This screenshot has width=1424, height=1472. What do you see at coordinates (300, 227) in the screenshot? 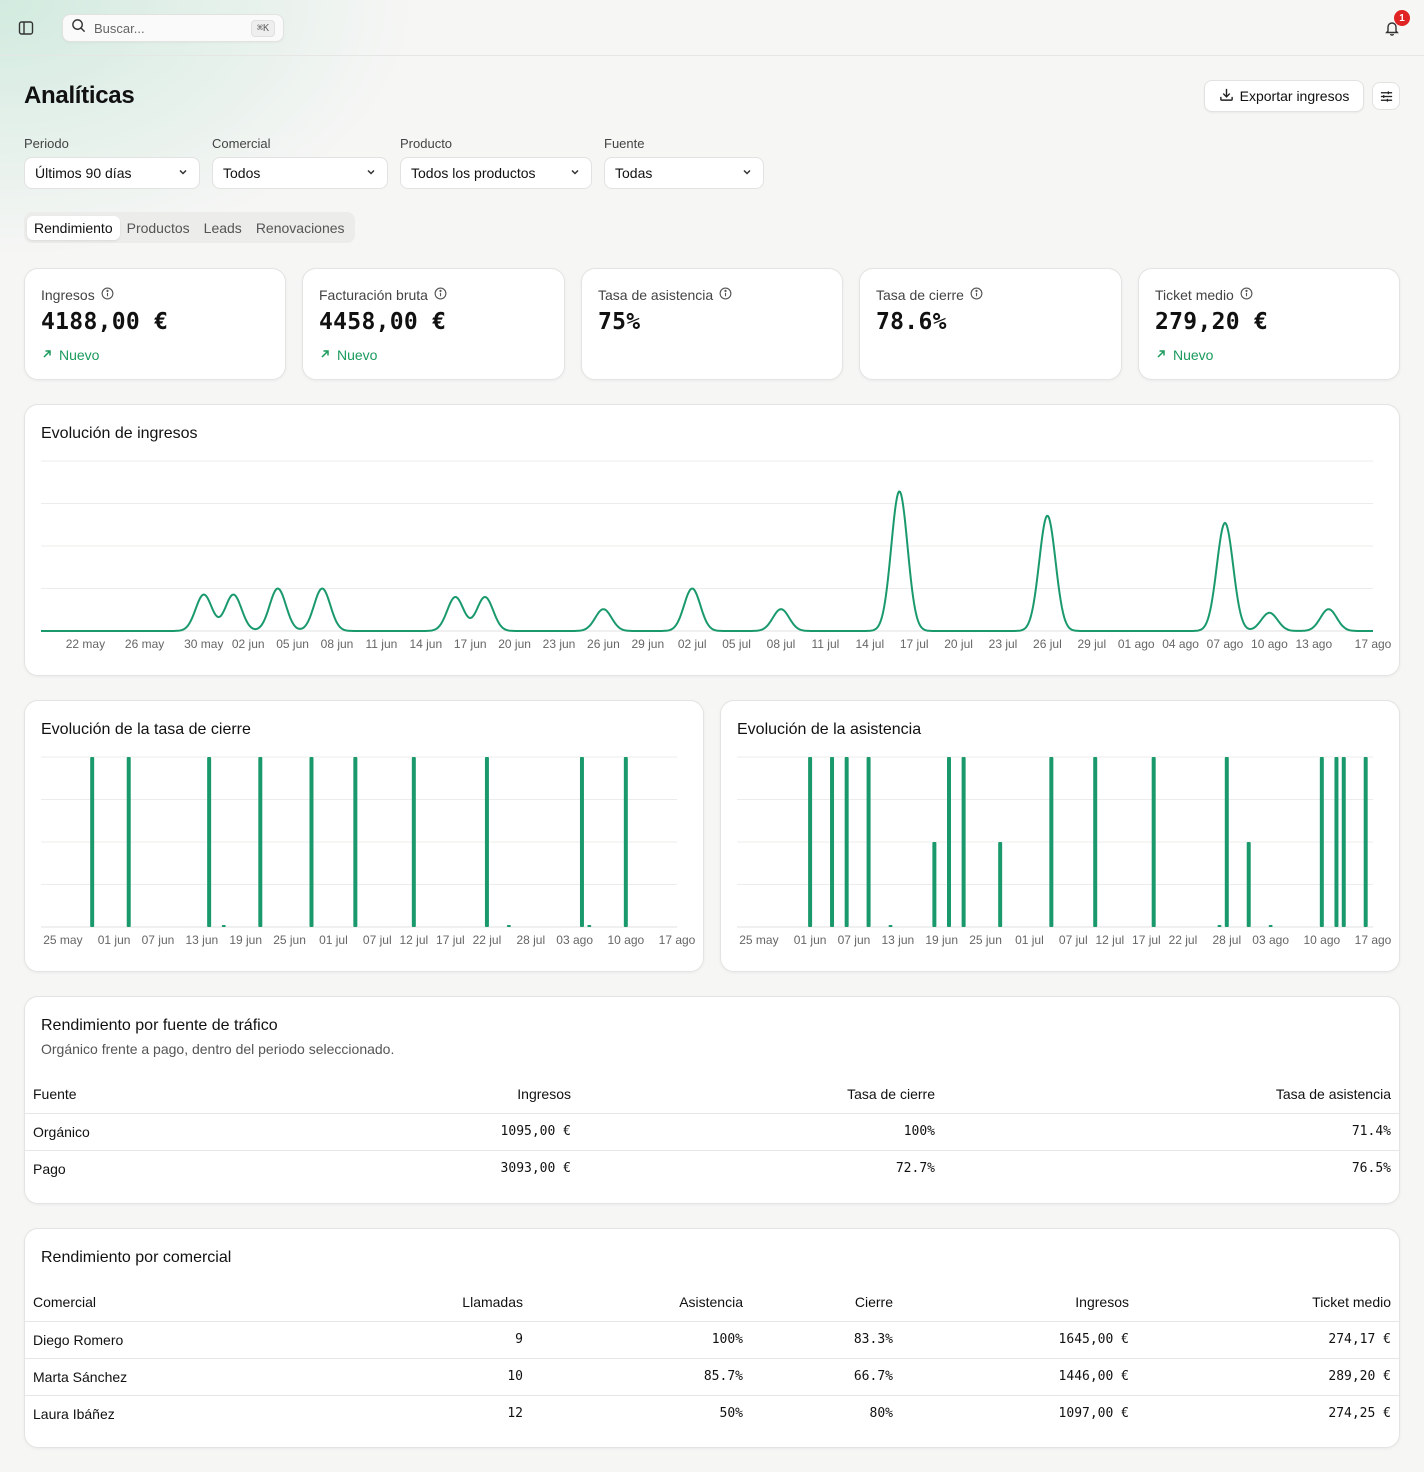
I see `tab-renovaciones: Renovaciones` at bounding box center [300, 227].